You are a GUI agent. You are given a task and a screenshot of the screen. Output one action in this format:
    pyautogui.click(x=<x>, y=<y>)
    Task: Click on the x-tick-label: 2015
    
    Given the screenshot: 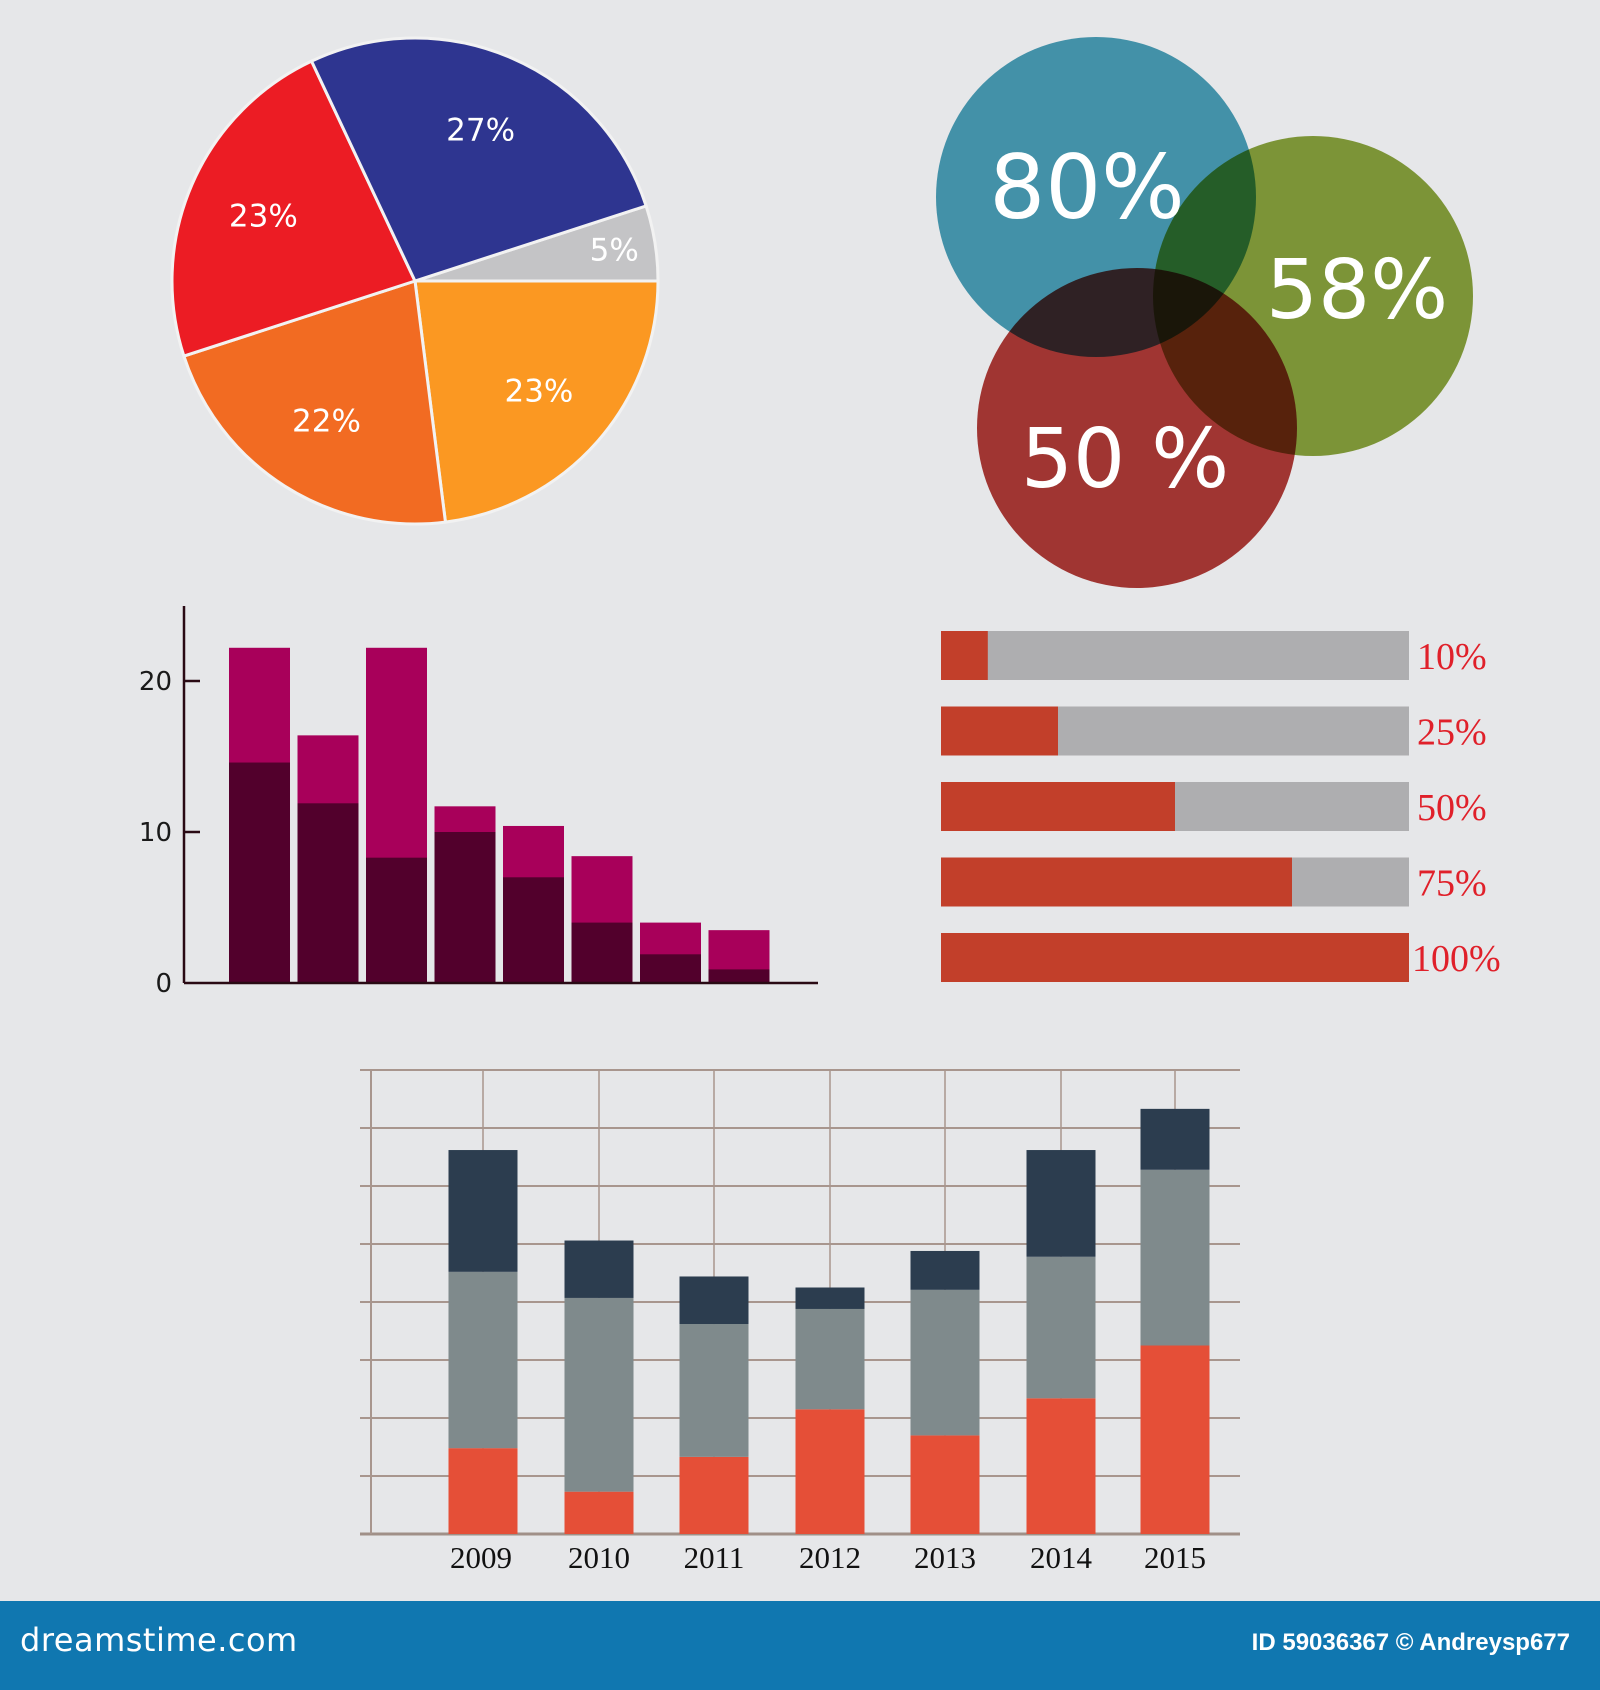 What is the action you would take?
    pyautogui.click(x=1175, y=1557)
    